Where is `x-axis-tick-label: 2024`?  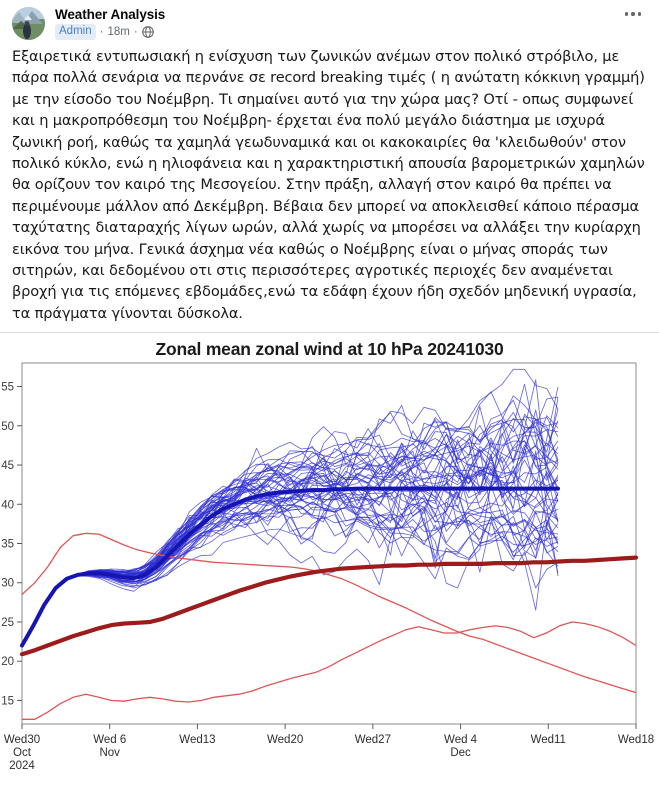 x-axis-tick-label: 2024 is located at coordinates (22, 766).